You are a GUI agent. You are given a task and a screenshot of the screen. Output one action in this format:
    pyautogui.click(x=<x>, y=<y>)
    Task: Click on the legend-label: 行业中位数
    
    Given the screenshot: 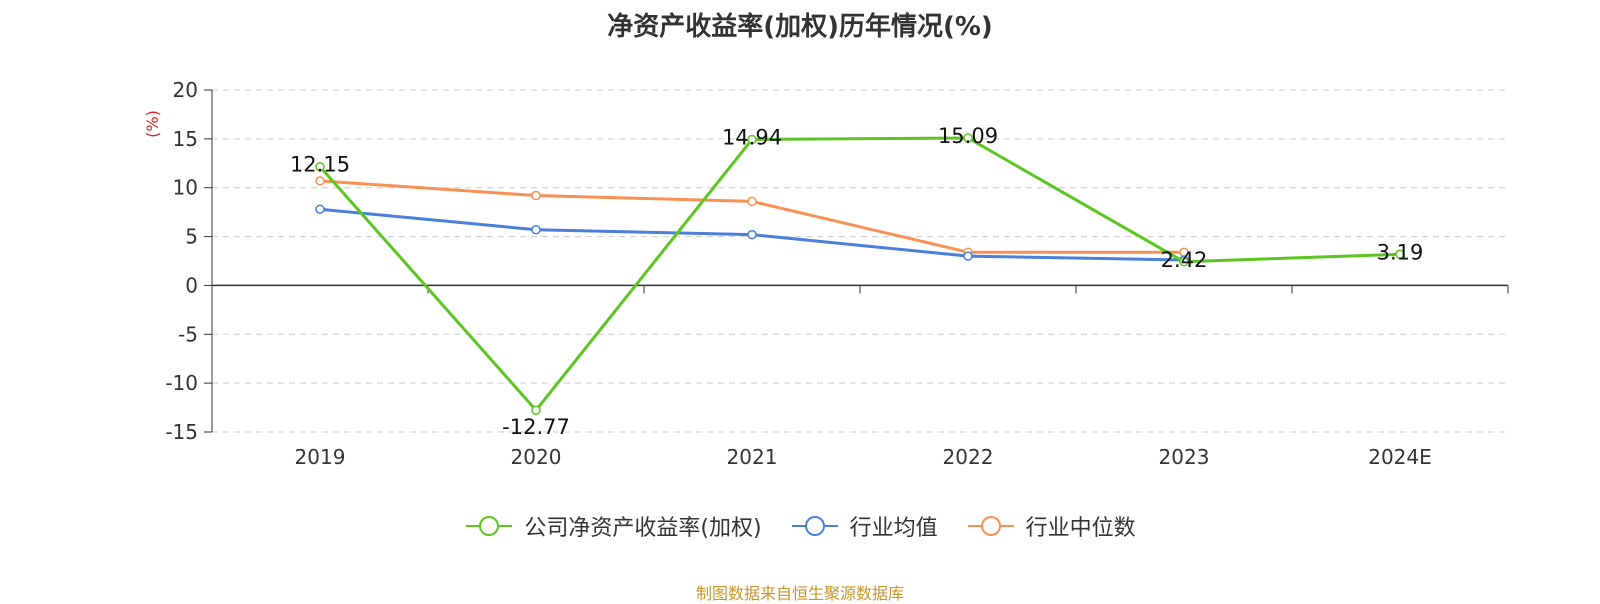 What is the action you would take?
    pyautogui.click(x=1080, y=528)
    